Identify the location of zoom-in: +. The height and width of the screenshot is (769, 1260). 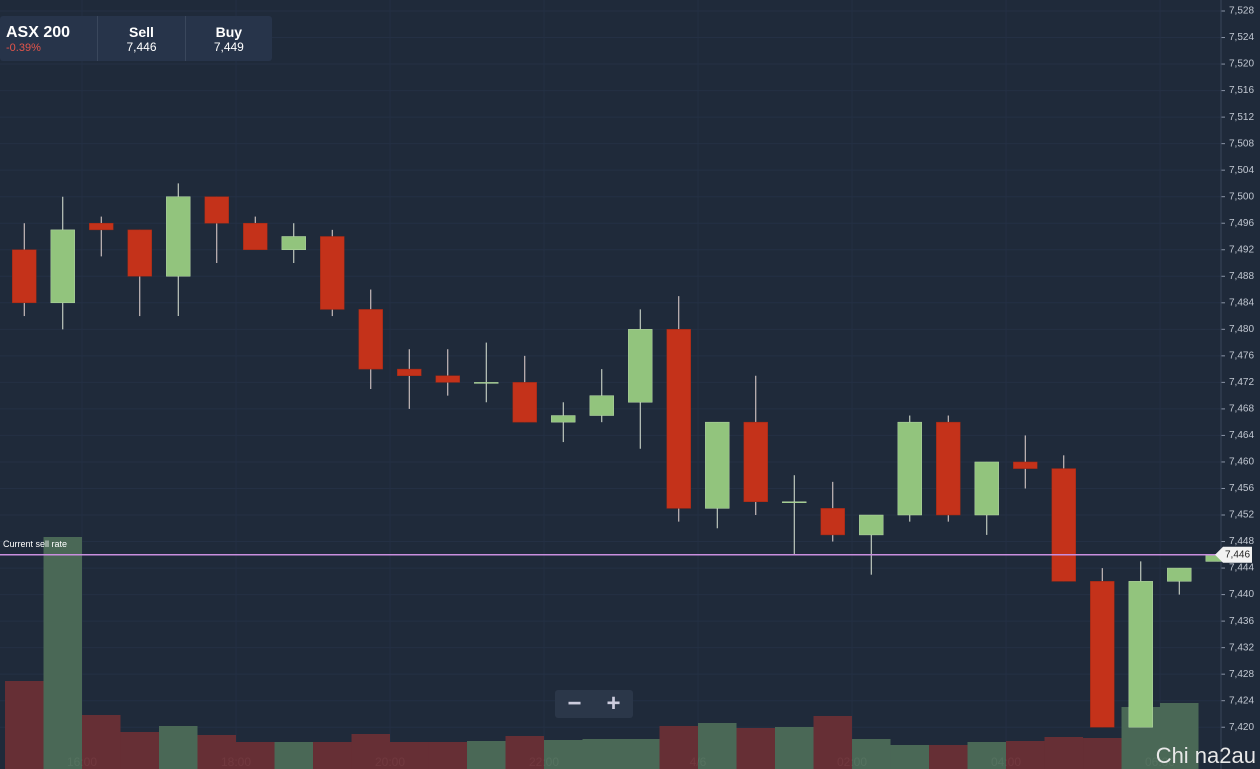
(613, 703).